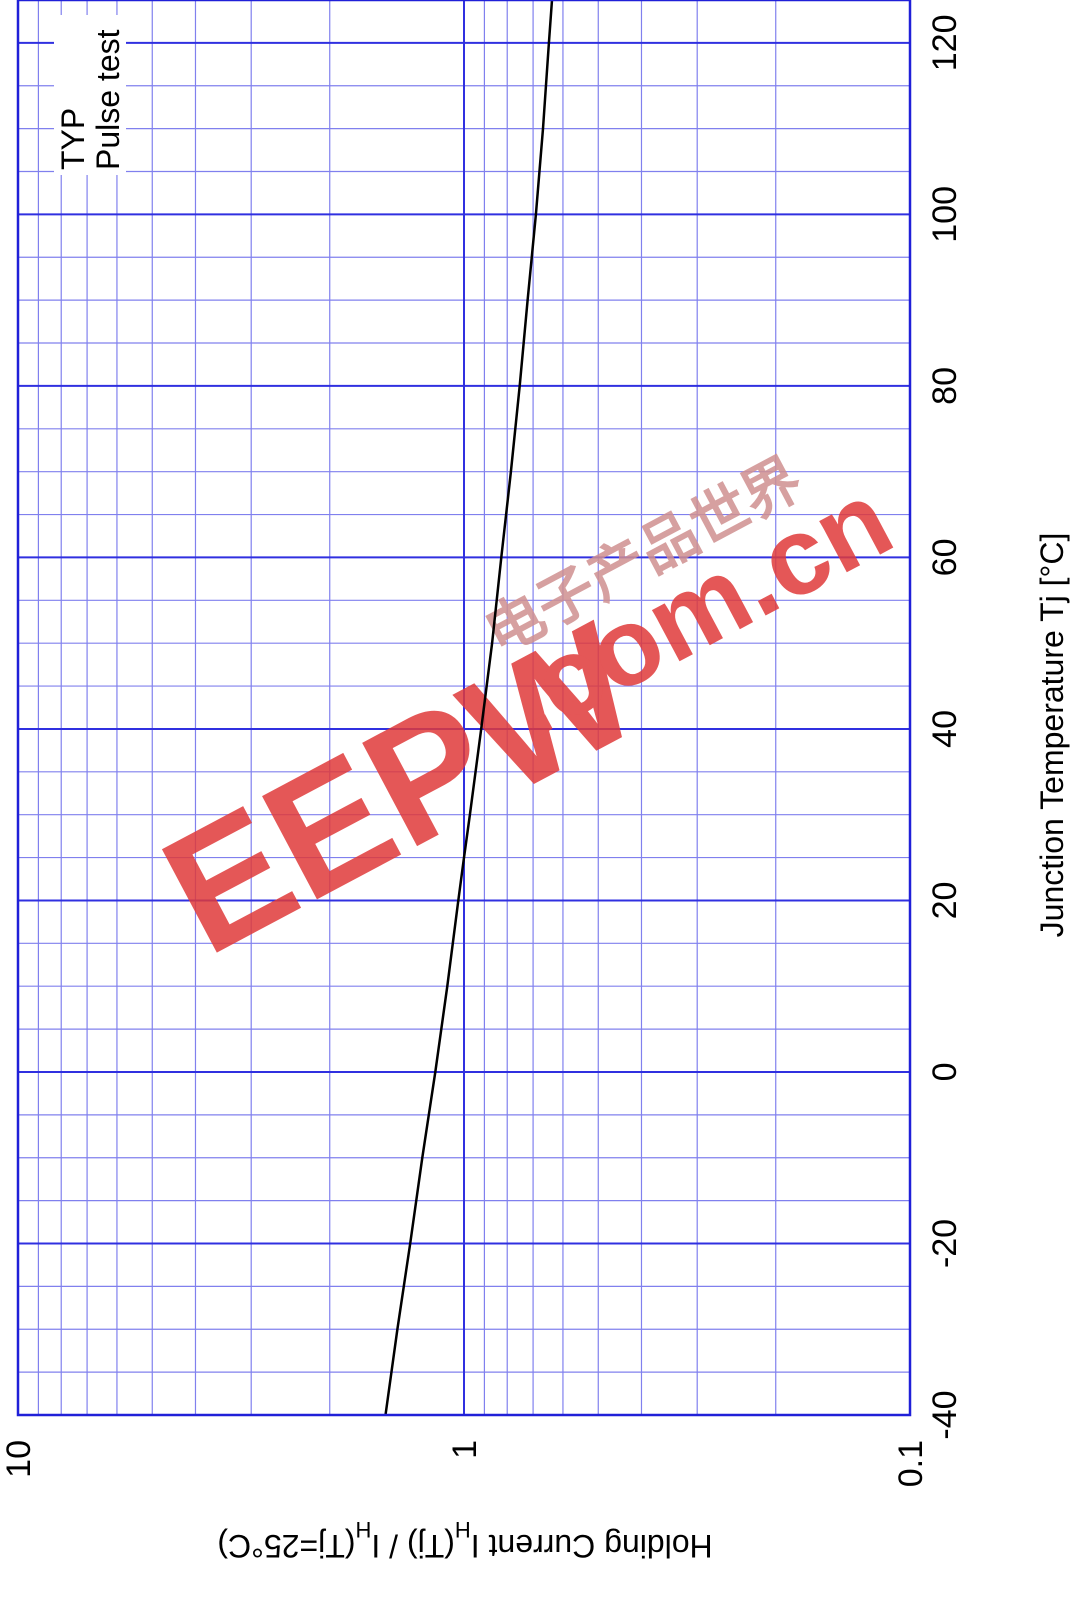  Describe the element at coordinates (945, 901) in the screenshot. I see `x-tick-label: 20` at that location.